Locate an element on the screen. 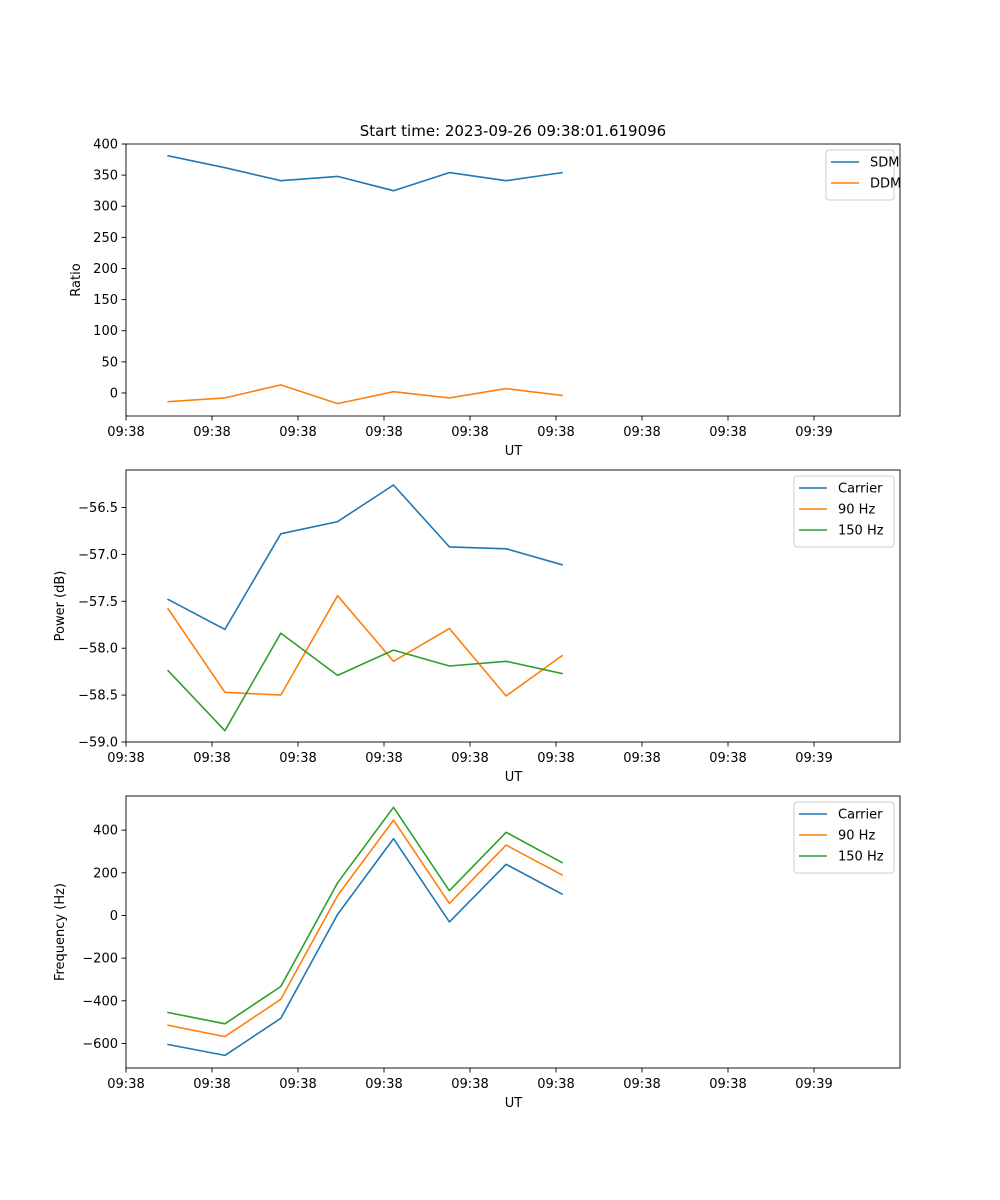 This screenshot has height=1200, width=1000. y-axis-label: Ratio is located at coordinates (76, 279).